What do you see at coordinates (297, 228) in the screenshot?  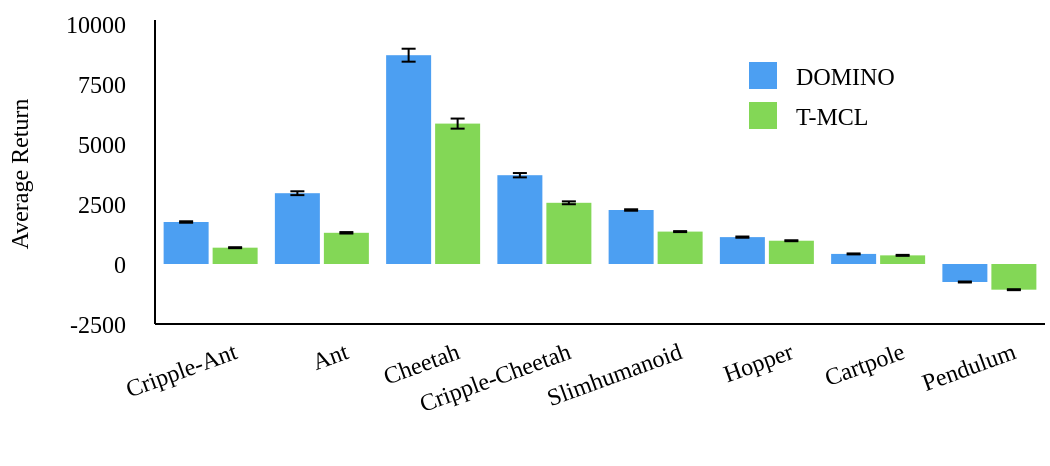 I see `bar-domino-ant` at bounding box center [297, 228].